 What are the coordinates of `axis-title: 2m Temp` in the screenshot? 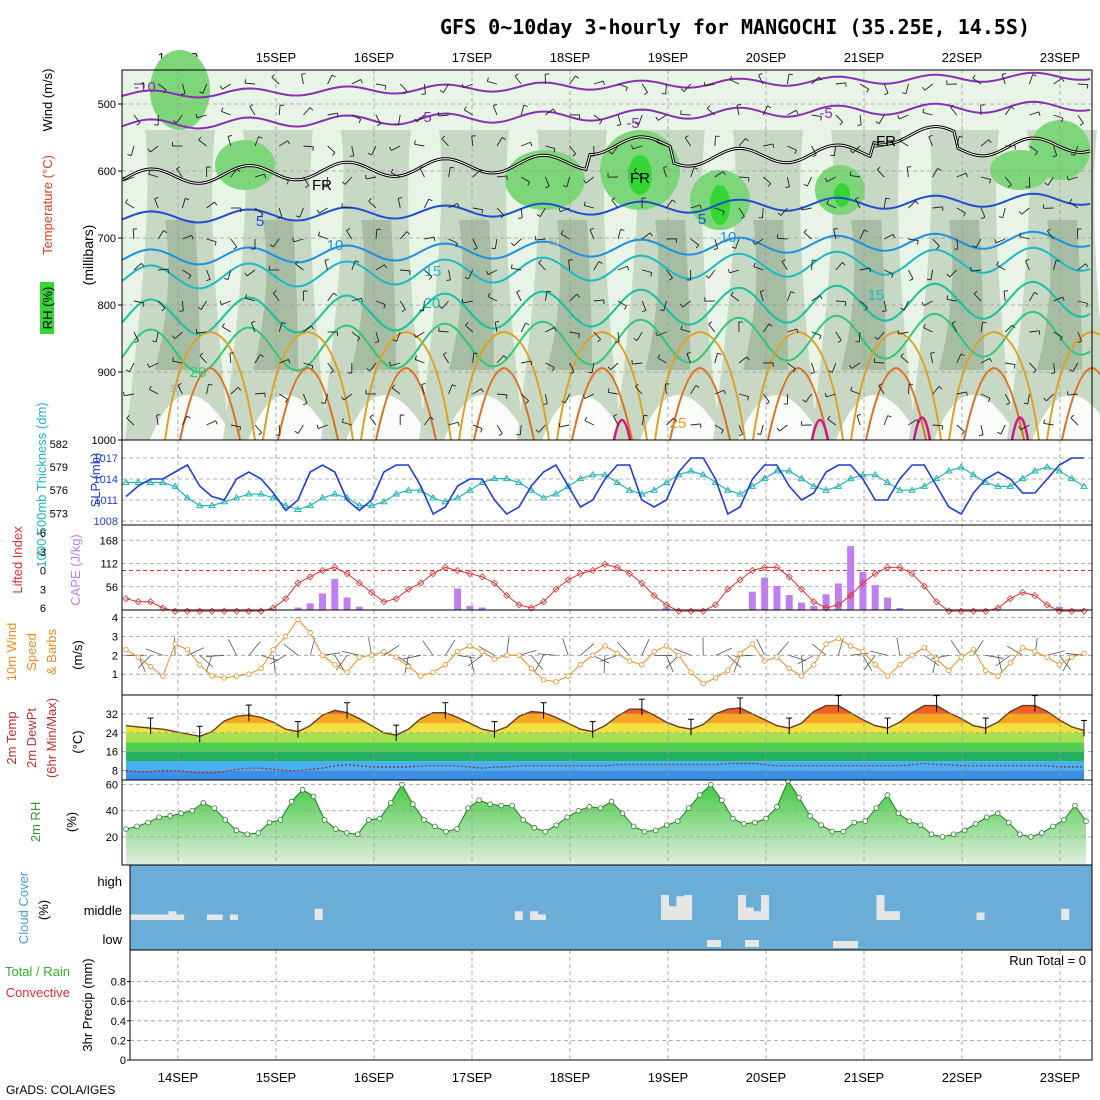 It's located at (11, 737).